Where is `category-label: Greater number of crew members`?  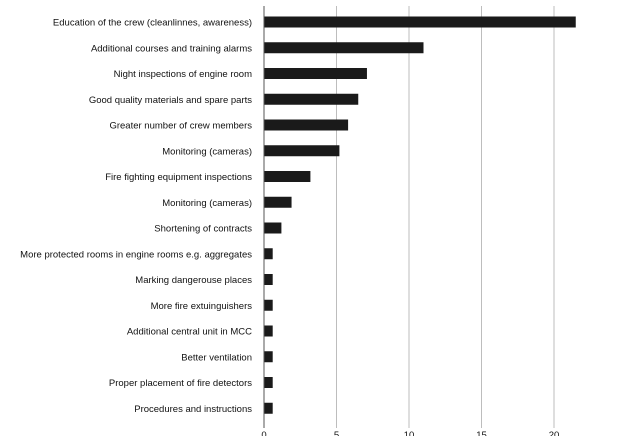
category-label: Greater number of crew members is located at coordinates (180, 126).